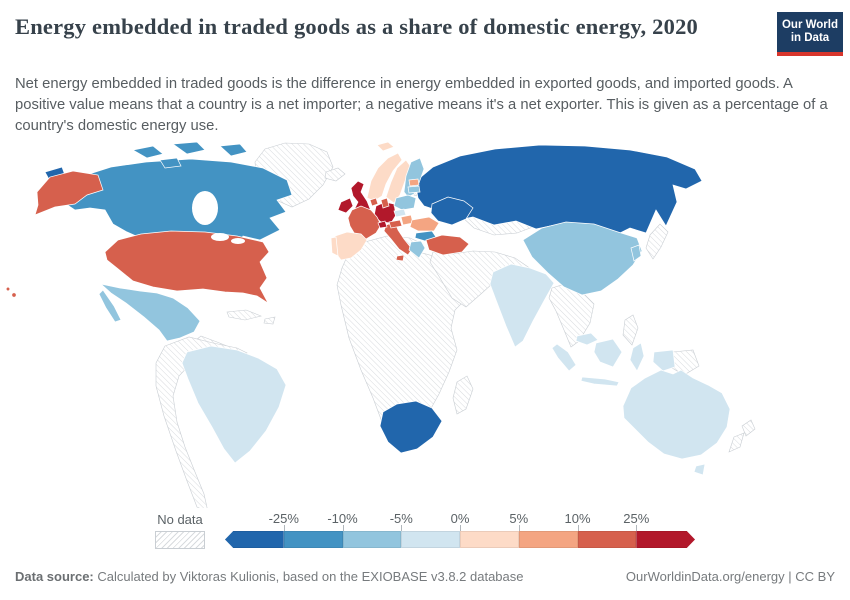  I want to click on legend-tick-label: -25%, so click(283, 518).